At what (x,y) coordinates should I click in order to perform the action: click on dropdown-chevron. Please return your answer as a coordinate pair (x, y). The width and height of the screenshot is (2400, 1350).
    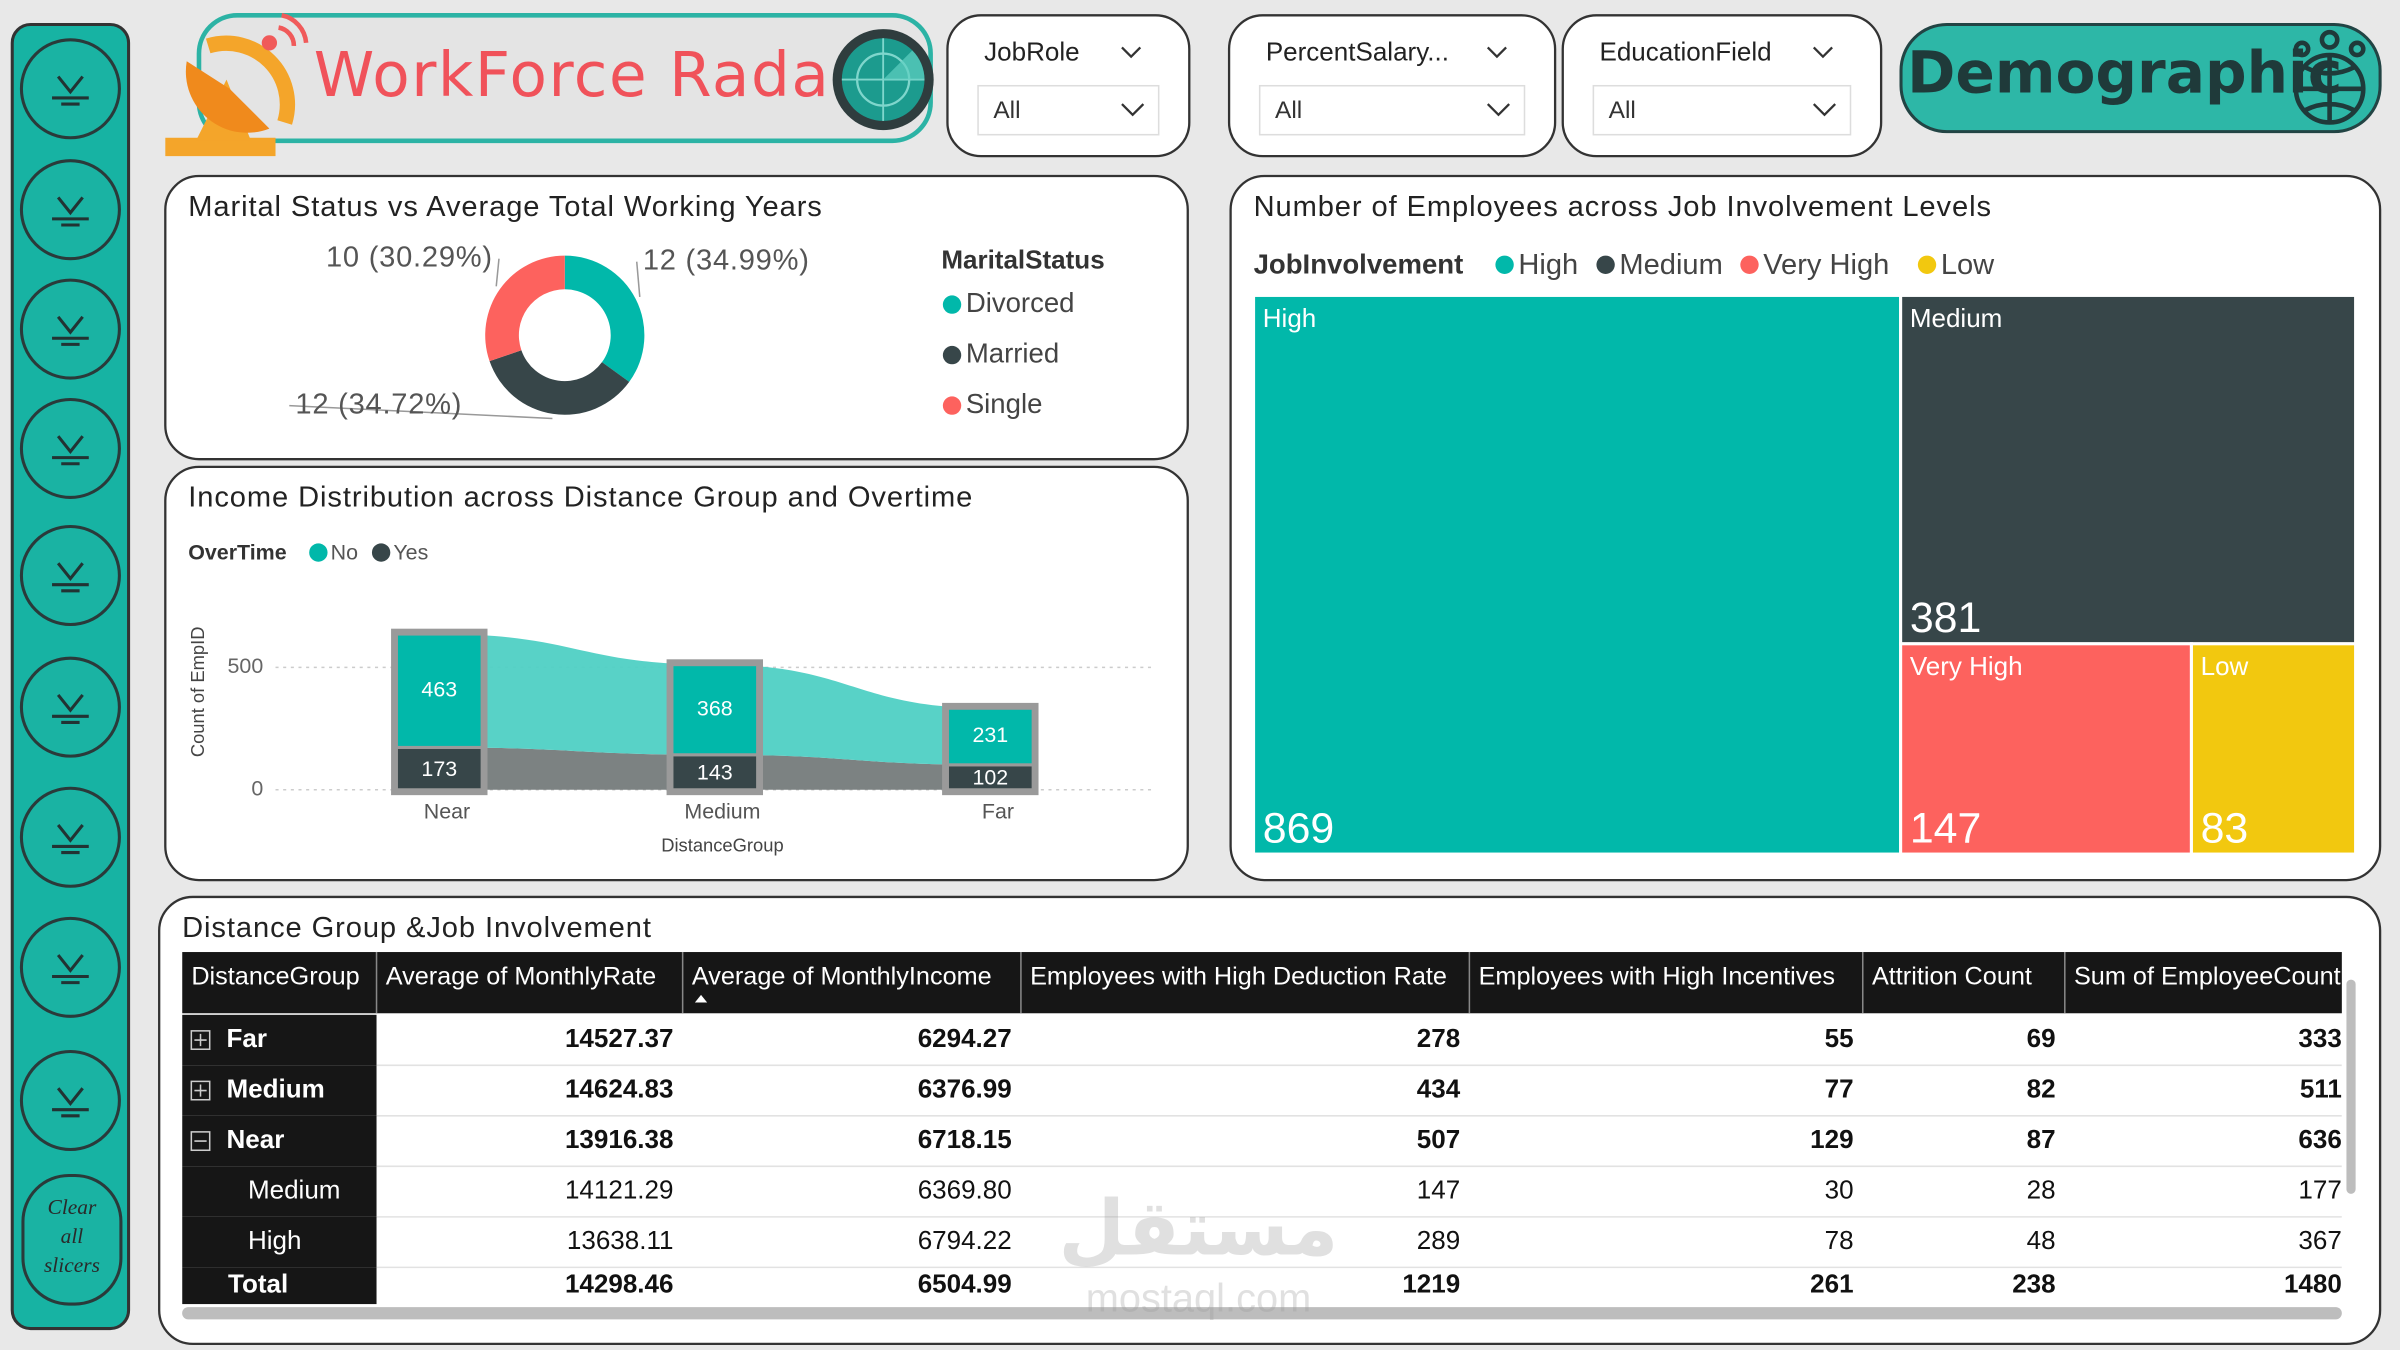
    Looking at the image, I should click on (1498, 110).